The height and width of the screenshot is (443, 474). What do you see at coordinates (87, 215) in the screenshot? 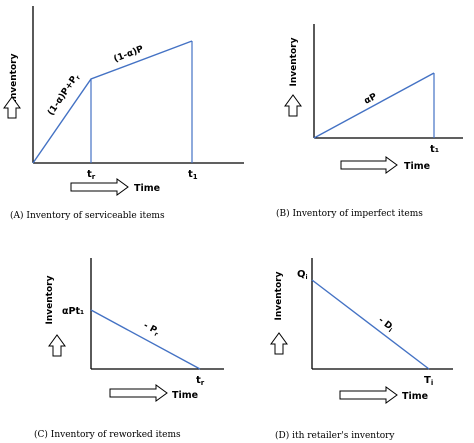
I see `panel-a-caption: (A) Inventory of serviceable items` at bounding box center [87, 215].